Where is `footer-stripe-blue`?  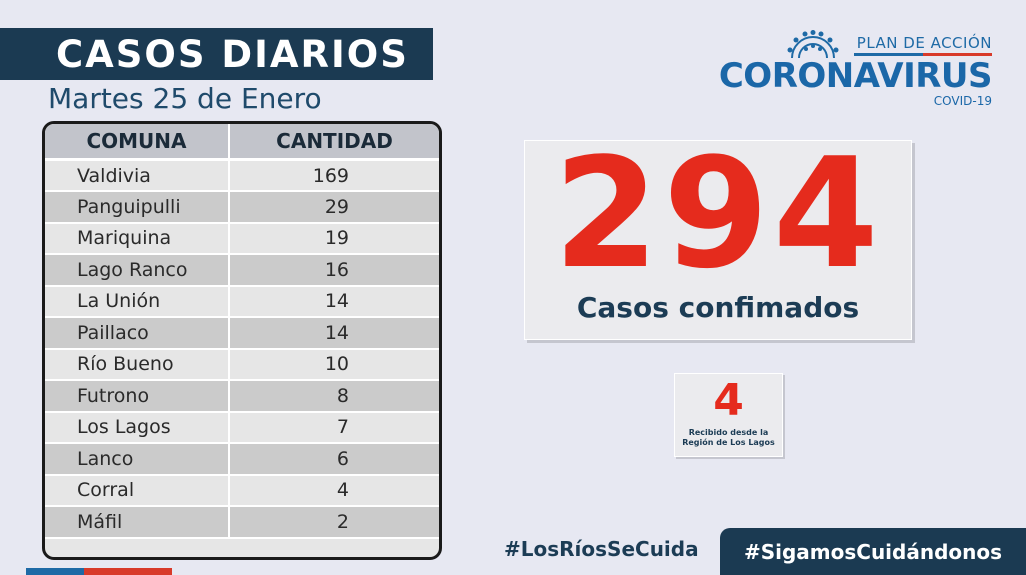 footer-stripe-blue is located at coordinates (55, 571).